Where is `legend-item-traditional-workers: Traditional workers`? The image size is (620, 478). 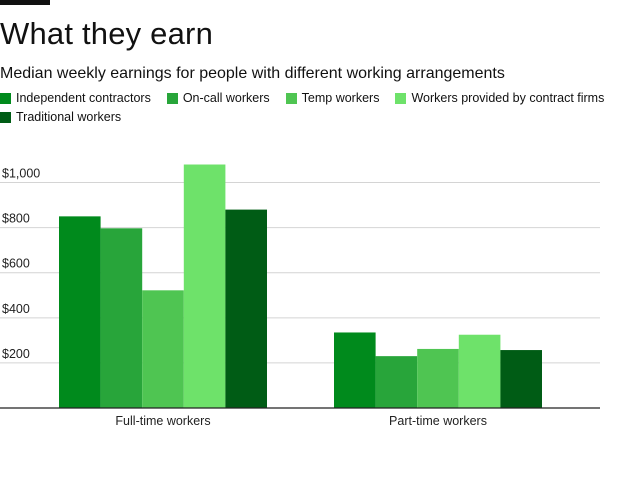 legend-item-traditional-workers: Traditional workers is located at coordinates (60, 117).